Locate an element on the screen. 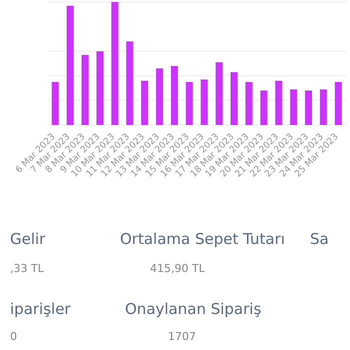 The height and width of the screenshot is (350, 350). text: Sa is located at coordinates (319, 239).